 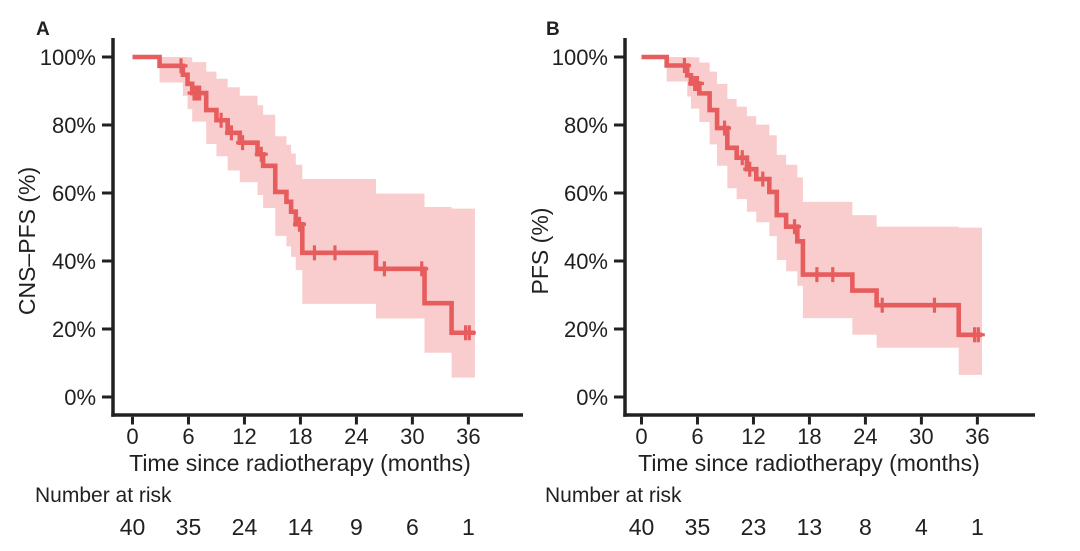 What do you see at coordinates (103, 495) in the screenshot?
I see `panel-a-number-at-risk-label: Number at risk` at bounding box center [103, 495].